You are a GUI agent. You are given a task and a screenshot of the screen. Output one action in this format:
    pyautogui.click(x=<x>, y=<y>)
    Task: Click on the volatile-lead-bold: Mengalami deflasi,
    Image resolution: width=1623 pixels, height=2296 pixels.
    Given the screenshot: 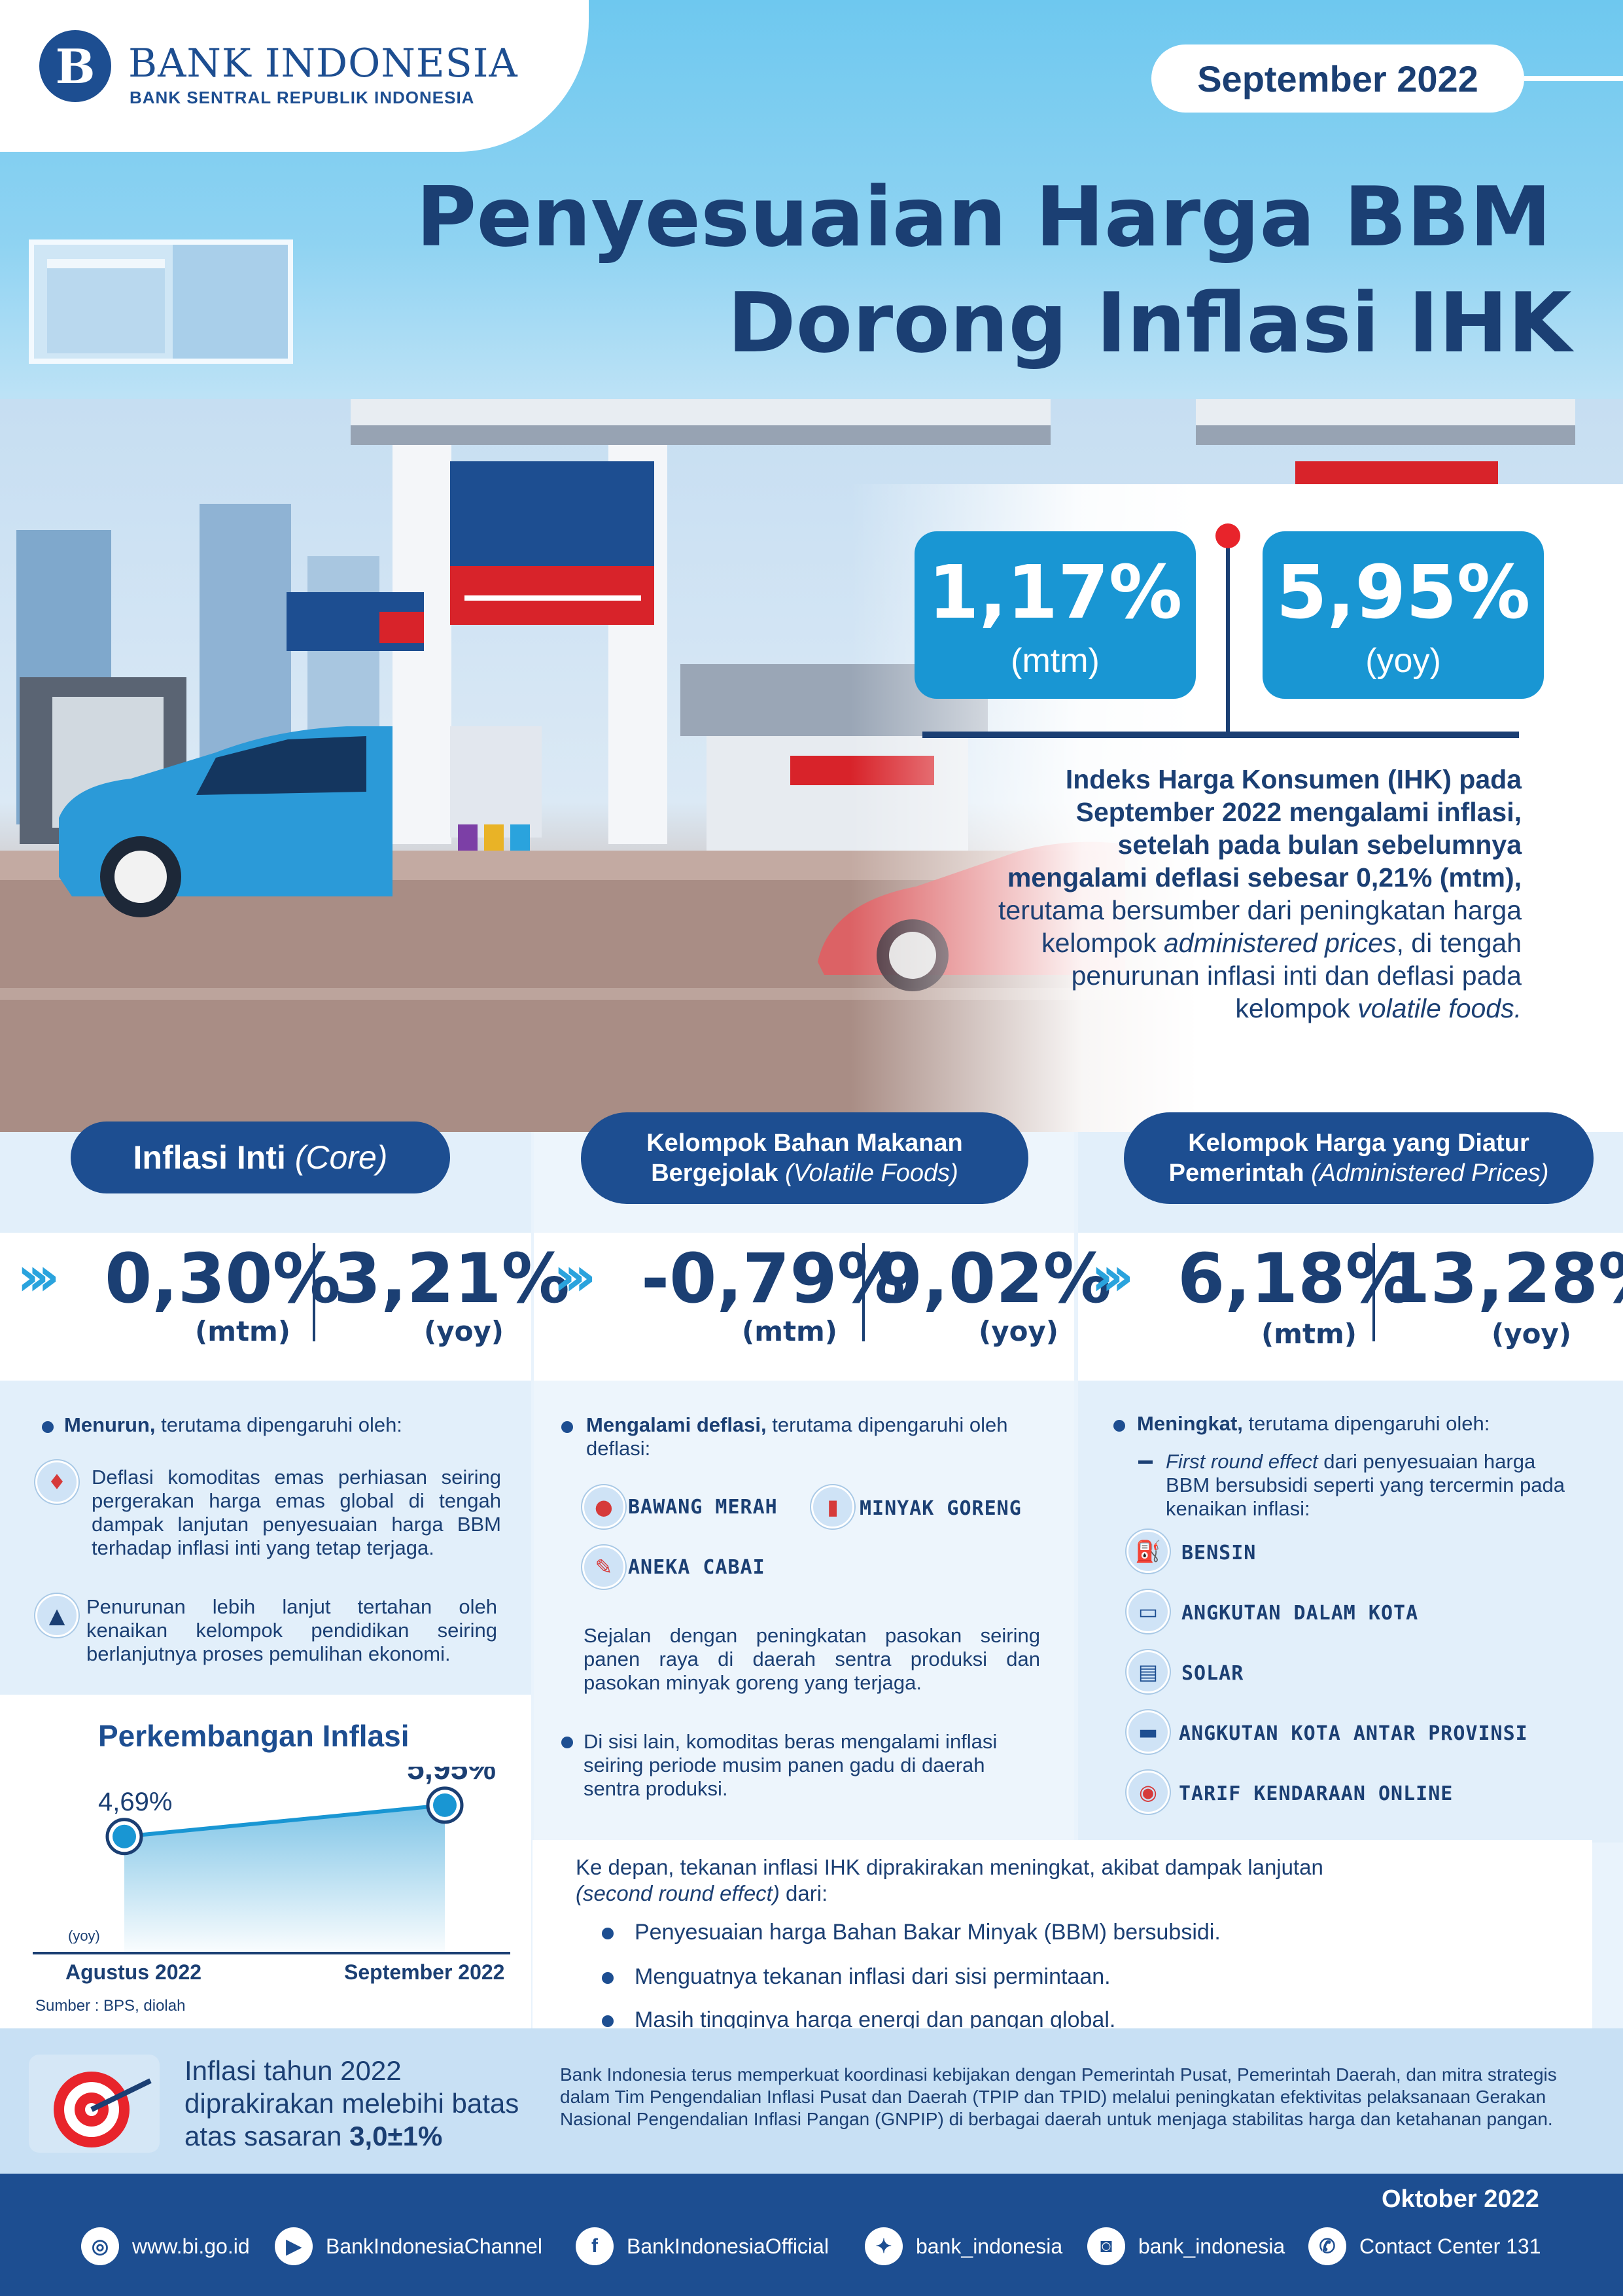 What is the action you would take?
    pyautogui.click(x=677, y=1424)
    